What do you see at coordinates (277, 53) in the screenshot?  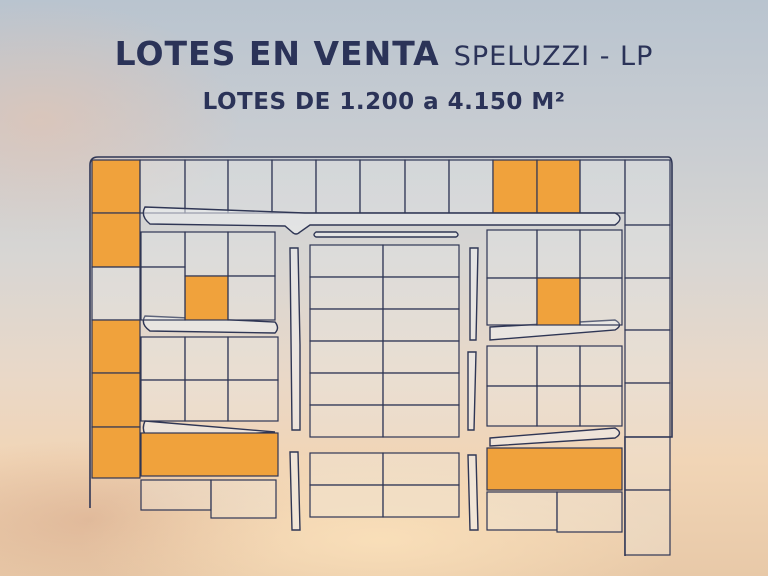 I see `page-title: LOTES EN VENTA` at bounding box center [277, 53].